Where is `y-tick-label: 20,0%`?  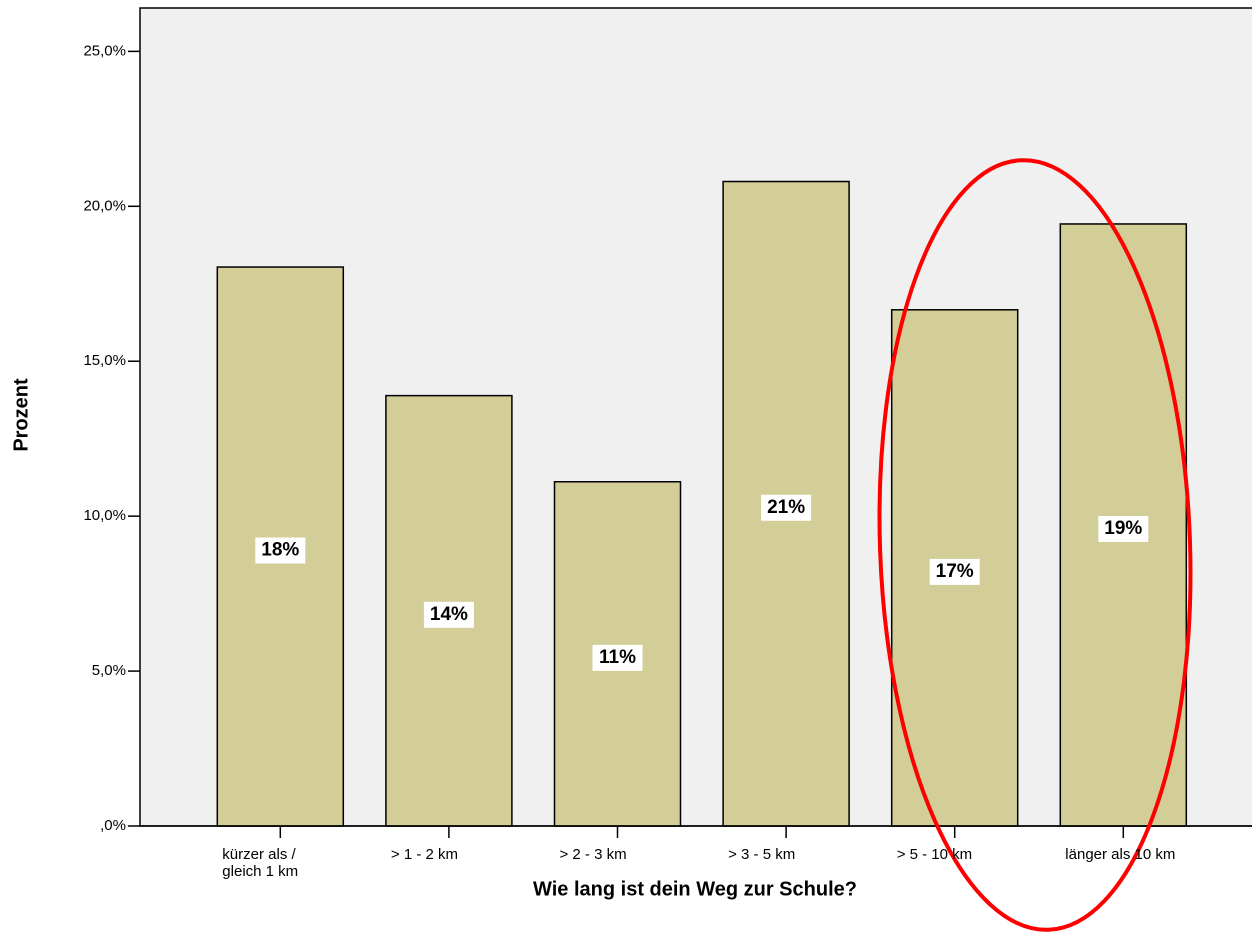
y-tick-label: 20,0% is located at coordinates (104, 205).